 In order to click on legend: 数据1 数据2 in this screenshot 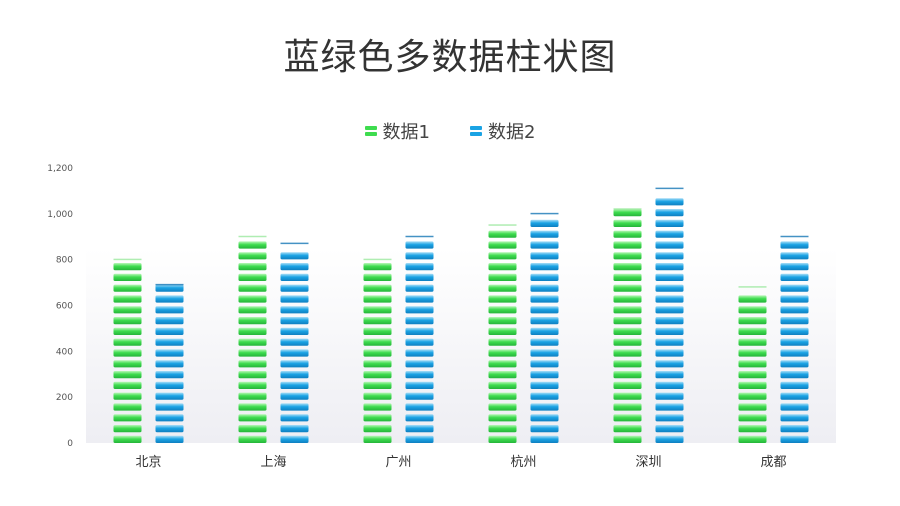, I will do `click(450, 131)`.